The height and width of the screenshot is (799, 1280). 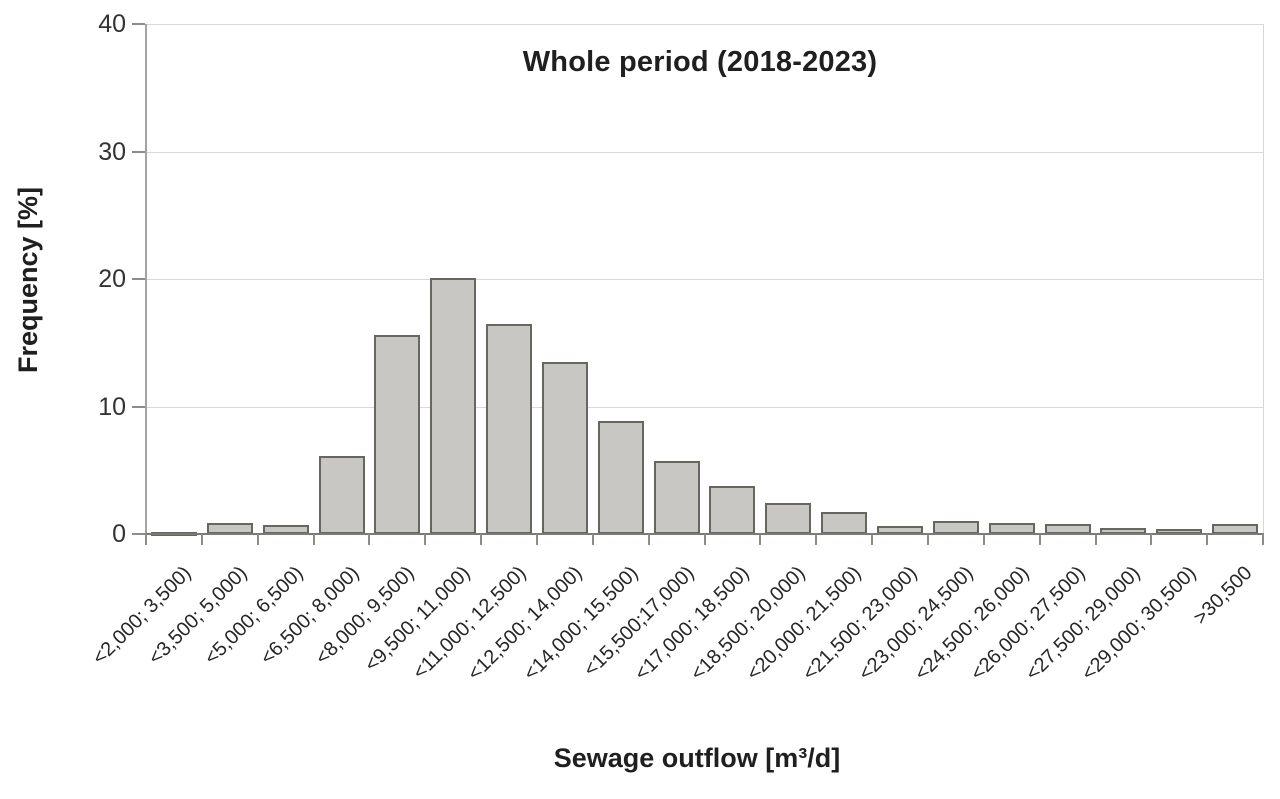 What do you see at coordinates (146, 279) in the screenshot?
I see `y-axis-line` at bounding box center [146, 279].